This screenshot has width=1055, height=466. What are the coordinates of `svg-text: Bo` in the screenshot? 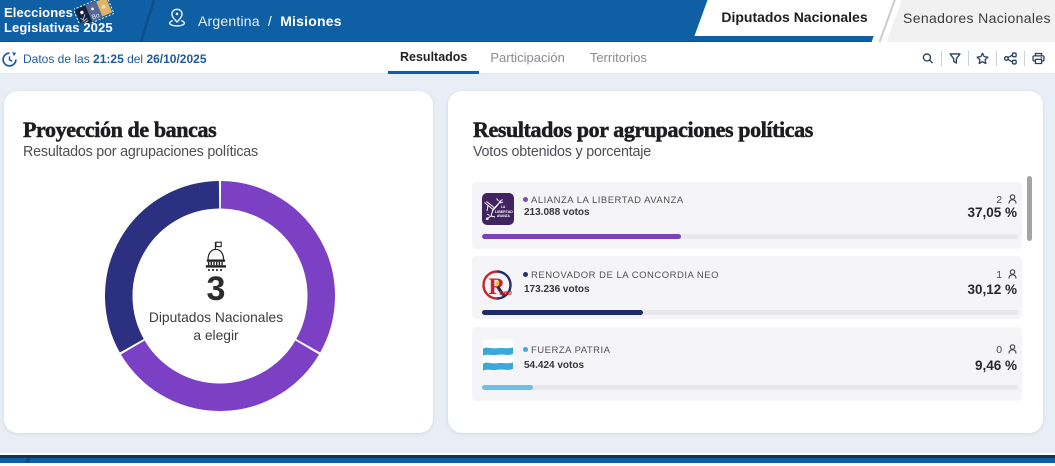 It's located at (96, 17).